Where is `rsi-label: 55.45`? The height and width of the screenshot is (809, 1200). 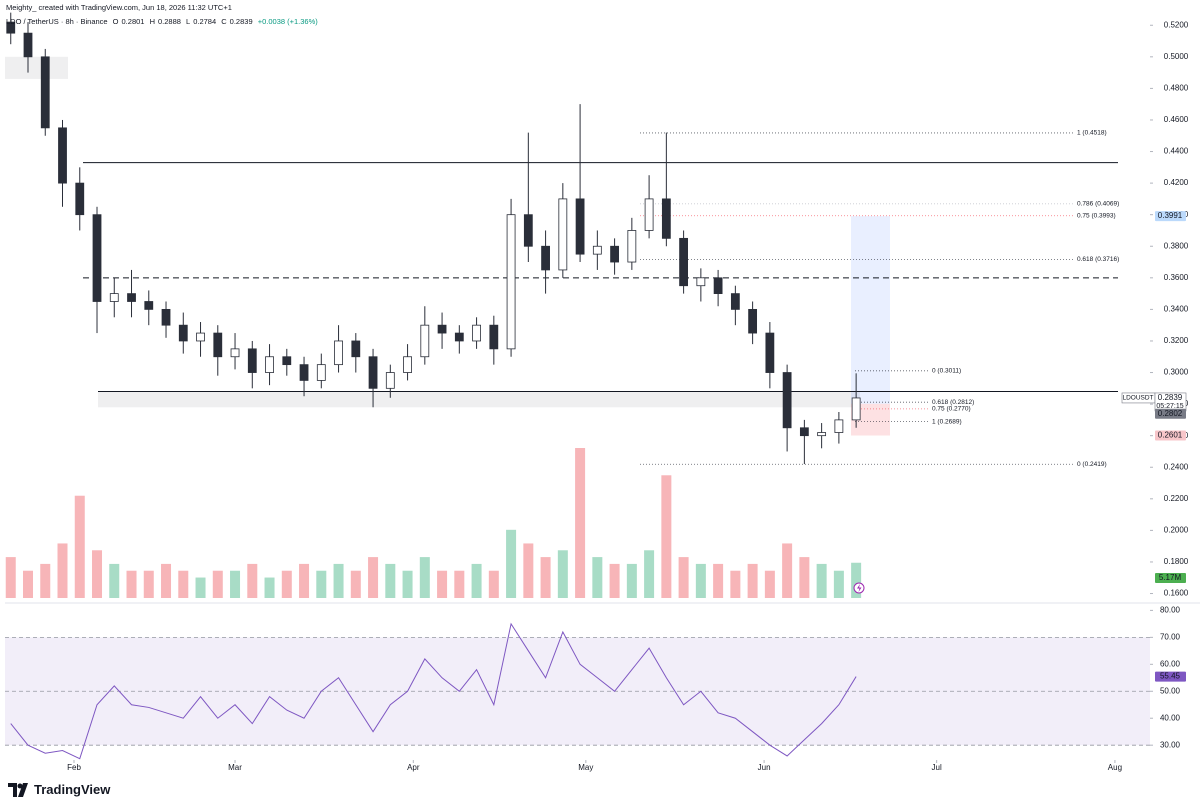
rsi-label: 55.45 is located at coordinates (1170, 676).